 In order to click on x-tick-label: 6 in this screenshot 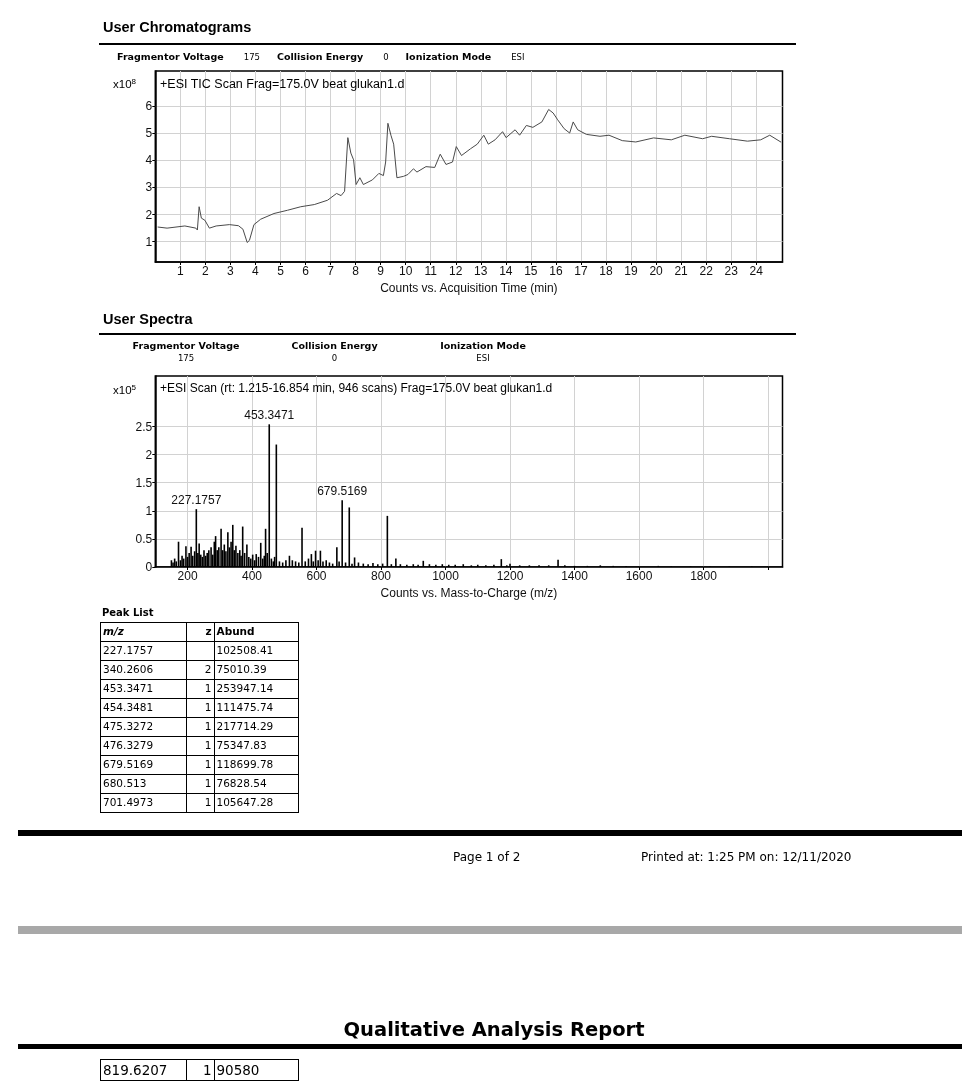, I will do `click(306, 271)`.